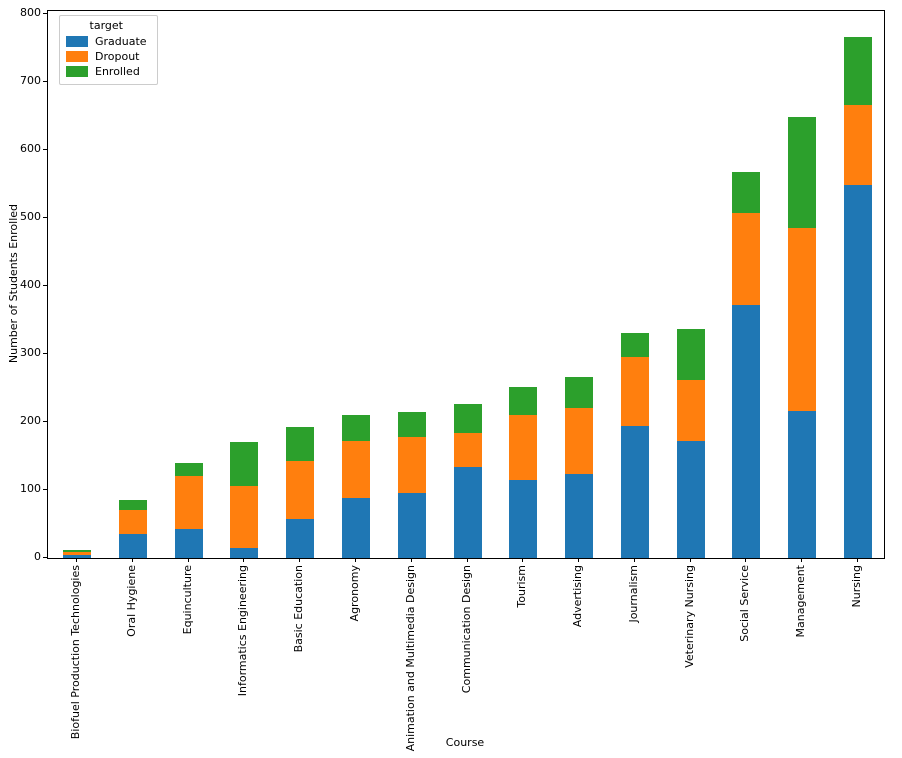 This screenshot has width=902, height=758. I want to click on legend-entry-dropout: Dropout, so click(106, 56).